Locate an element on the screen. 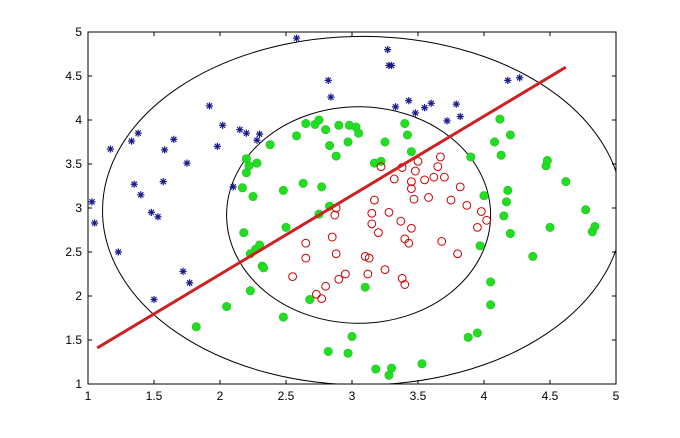 This screenshot has width=680, height=438. y-tick-label: 3.5 is located at coordinates (73, 164).